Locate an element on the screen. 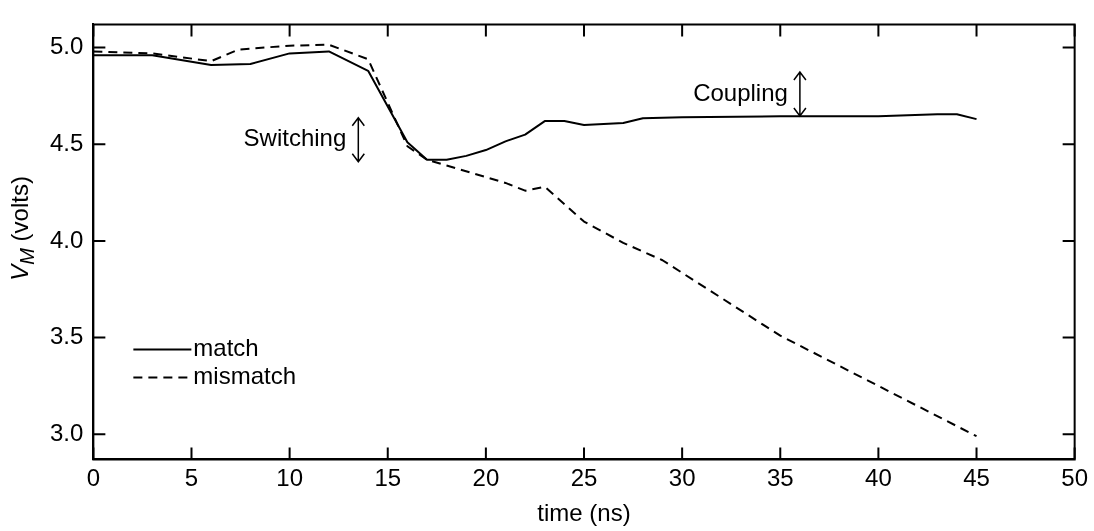 Image resolution: width=1094 pixels, height=531 pixels. x-tick-label: 5 is located at coordinates (191, 478).